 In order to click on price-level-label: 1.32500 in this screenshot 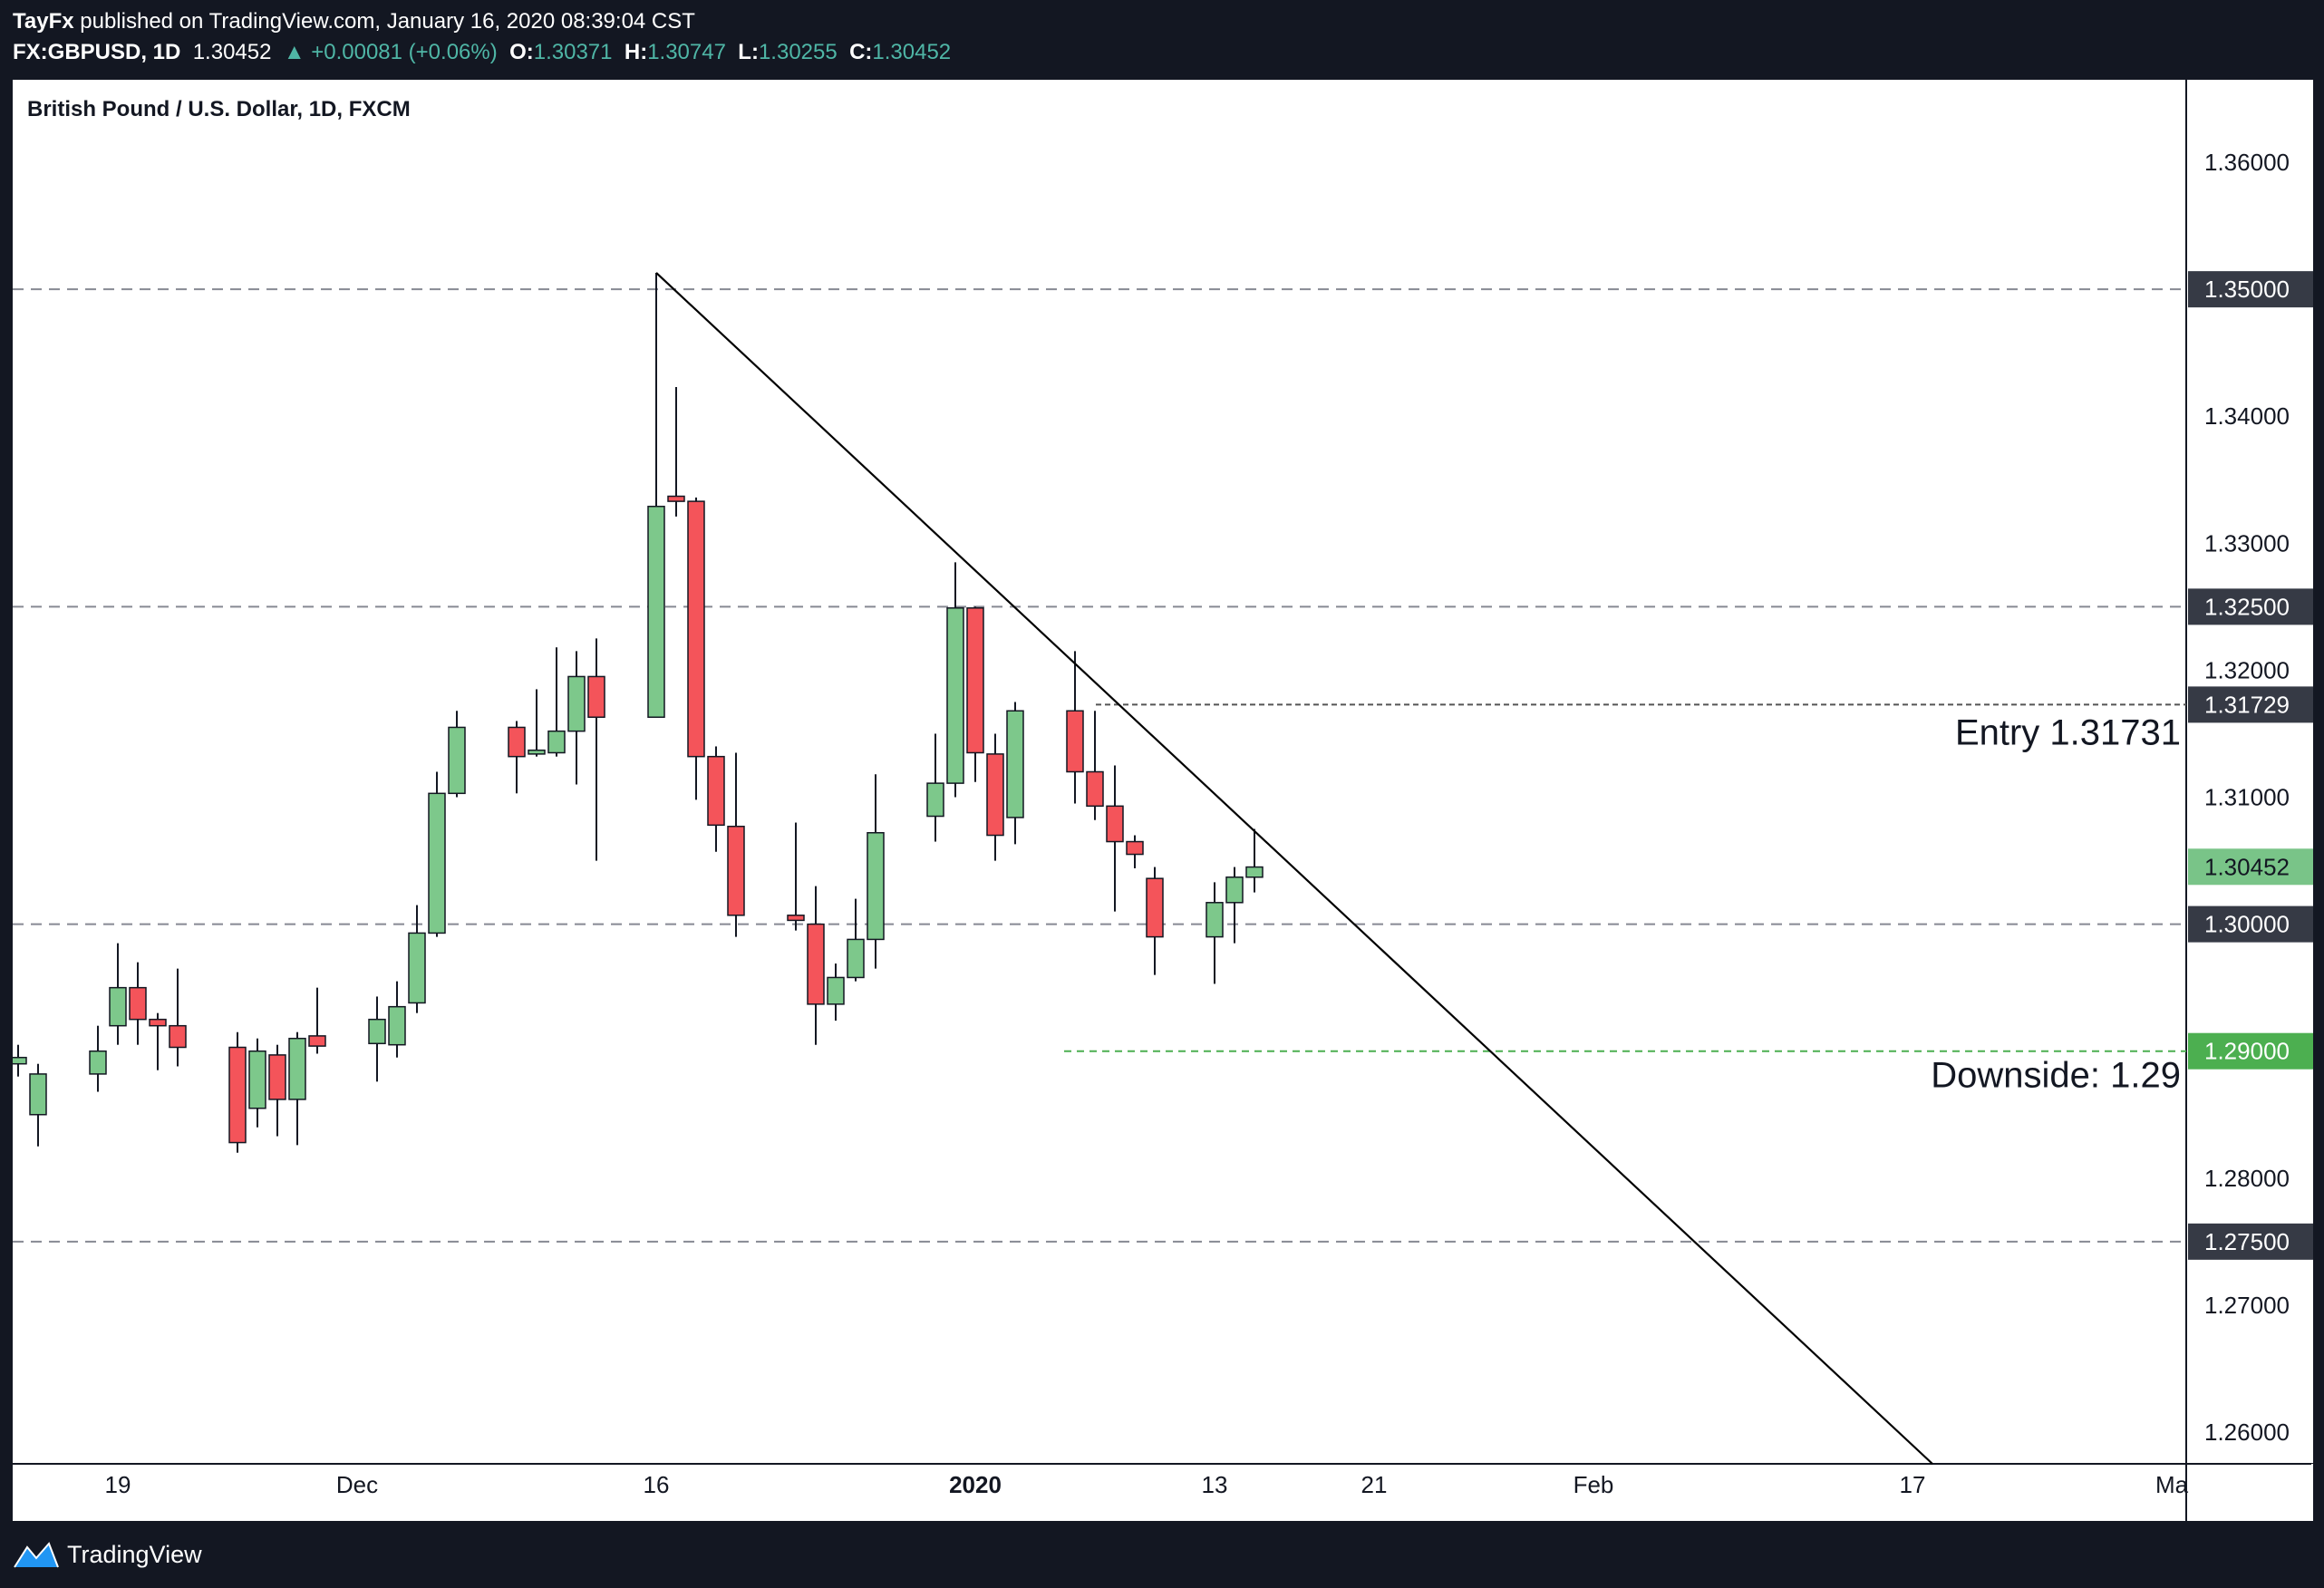, I will do `click(2247, 606)`.